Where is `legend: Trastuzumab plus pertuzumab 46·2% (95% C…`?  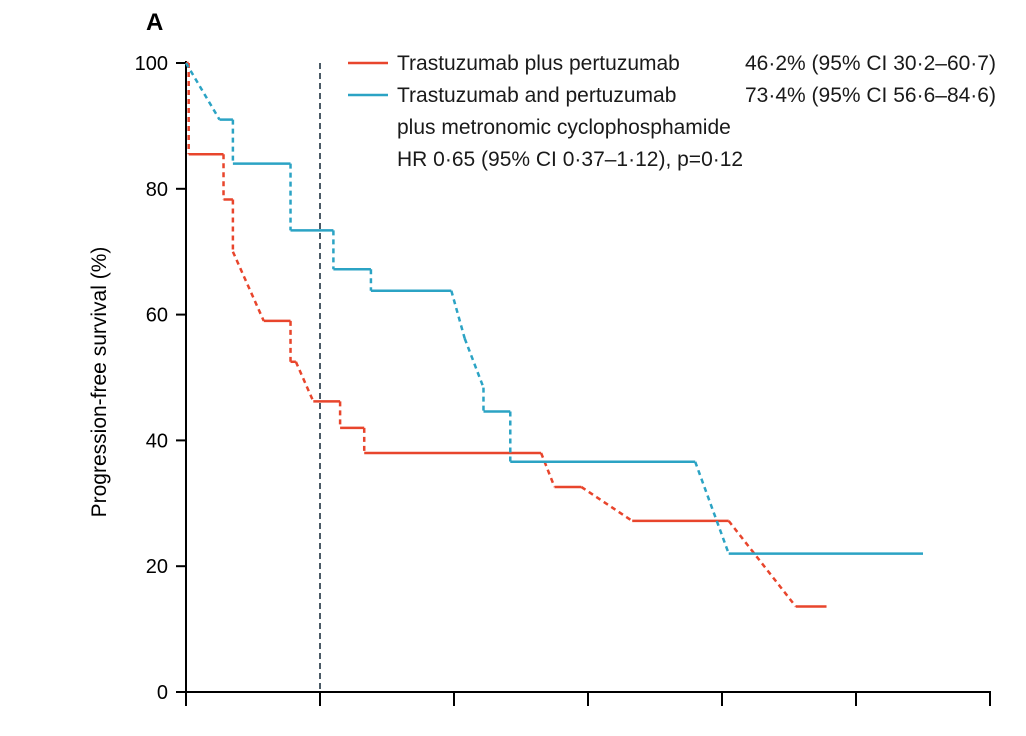 legend: Trastuzumab plus pertuzumab 46·2% (95% C… is located at coordinates (672, 111).